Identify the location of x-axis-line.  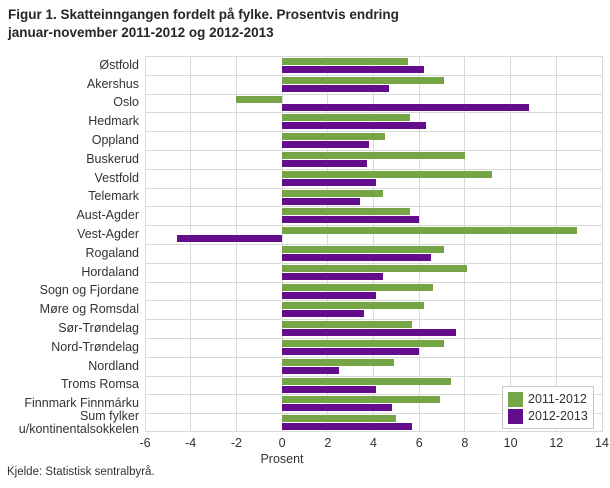
(373, 431).